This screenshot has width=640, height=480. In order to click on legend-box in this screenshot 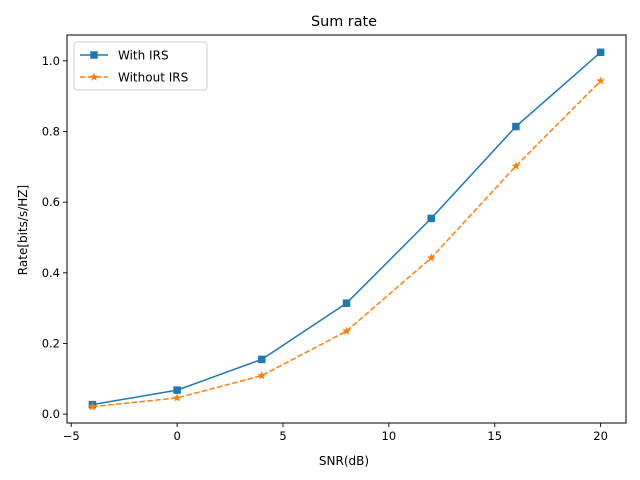, I will do `click(140, 66)`.